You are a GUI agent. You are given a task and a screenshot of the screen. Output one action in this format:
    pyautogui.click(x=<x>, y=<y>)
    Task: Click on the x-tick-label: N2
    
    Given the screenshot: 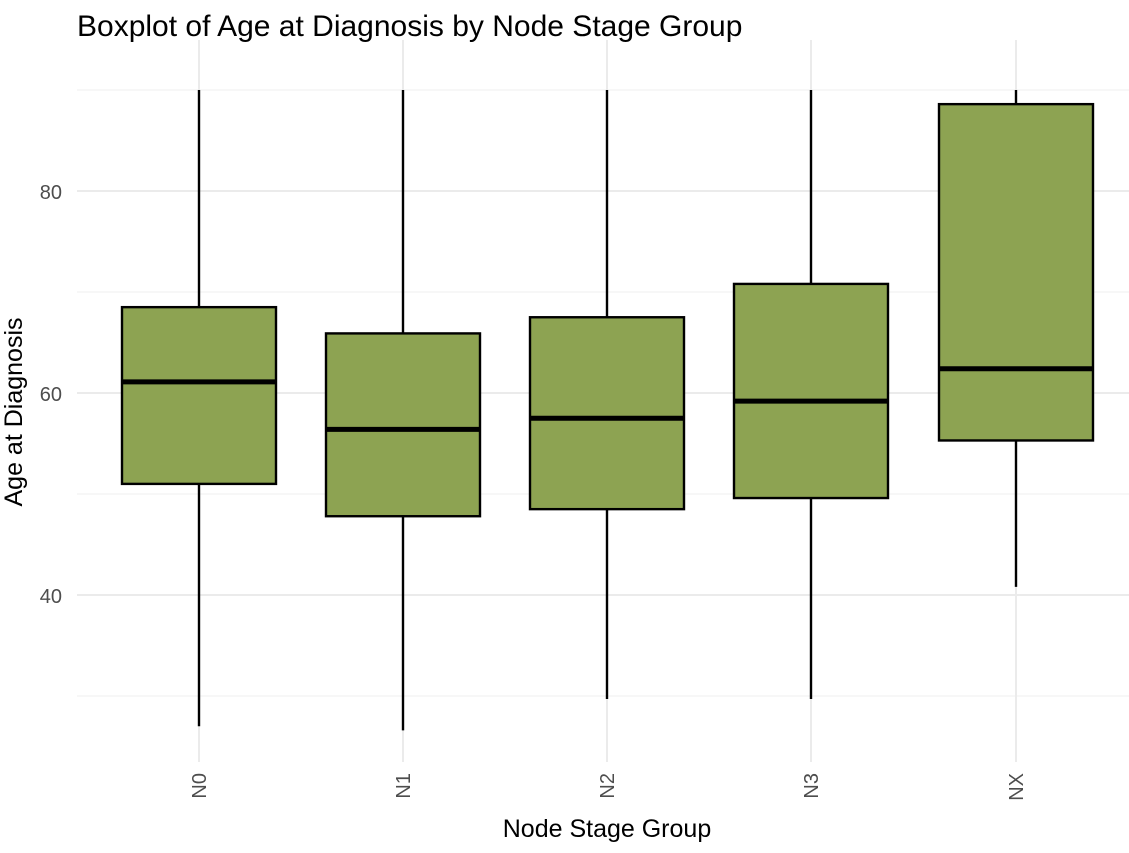 What is the action you would take?
    pyautogui.click(x=608, y=786)
    